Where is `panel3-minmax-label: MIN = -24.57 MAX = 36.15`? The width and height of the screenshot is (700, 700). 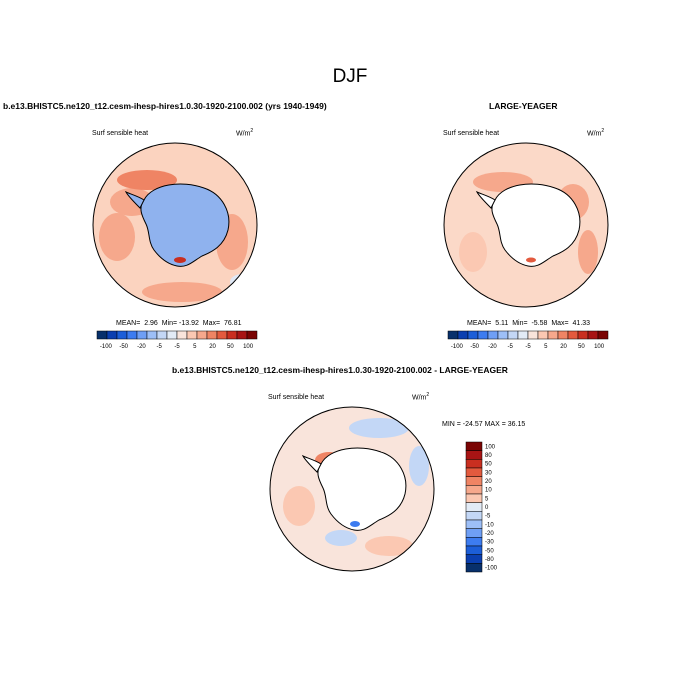 panel3-minmax-label: MIN = -24.57 MAX = 36.15 is located at coordinates (484, 424).